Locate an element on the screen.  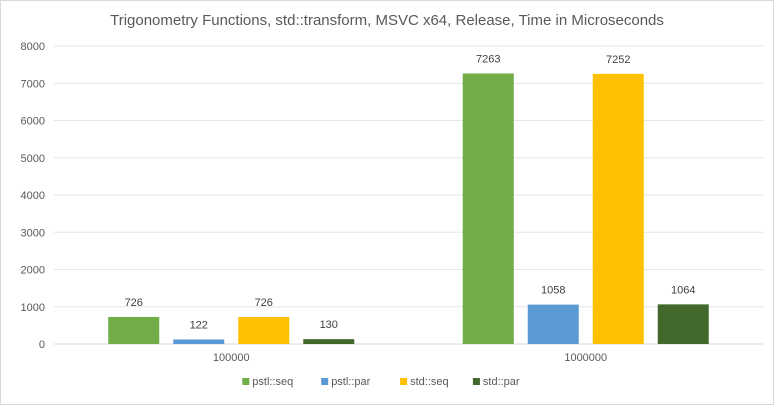
legend-label: std::seq is located at coordinates (429, 382).